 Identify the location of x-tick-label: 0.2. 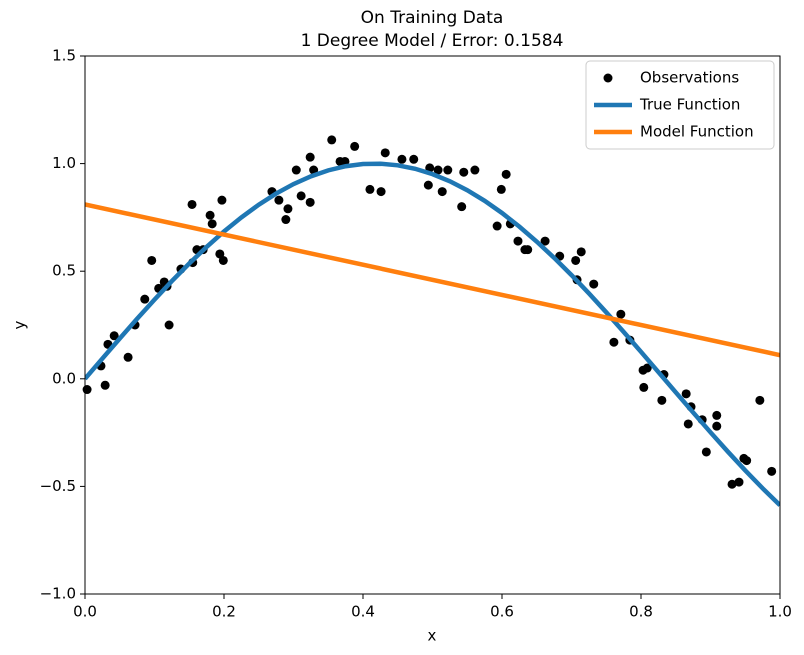
(224, 612).